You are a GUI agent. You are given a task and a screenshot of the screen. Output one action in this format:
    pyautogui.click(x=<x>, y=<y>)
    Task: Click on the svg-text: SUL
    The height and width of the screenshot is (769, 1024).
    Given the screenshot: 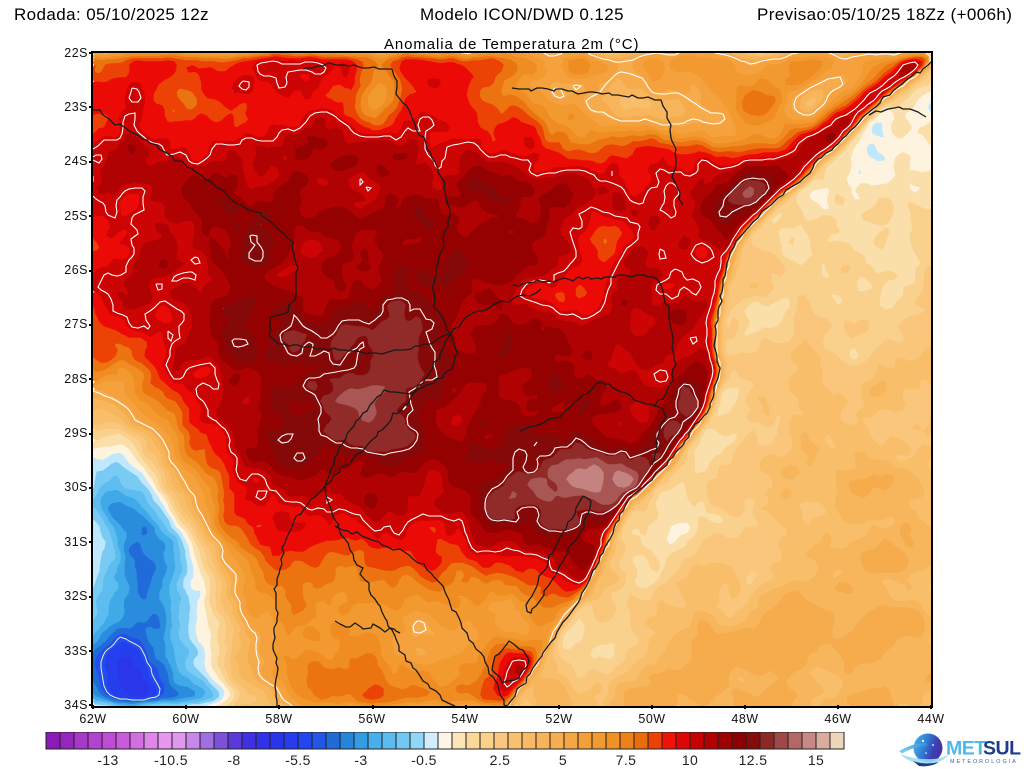 What is the action you would take?
    pyautogui.click(x=1002, y=749)
    